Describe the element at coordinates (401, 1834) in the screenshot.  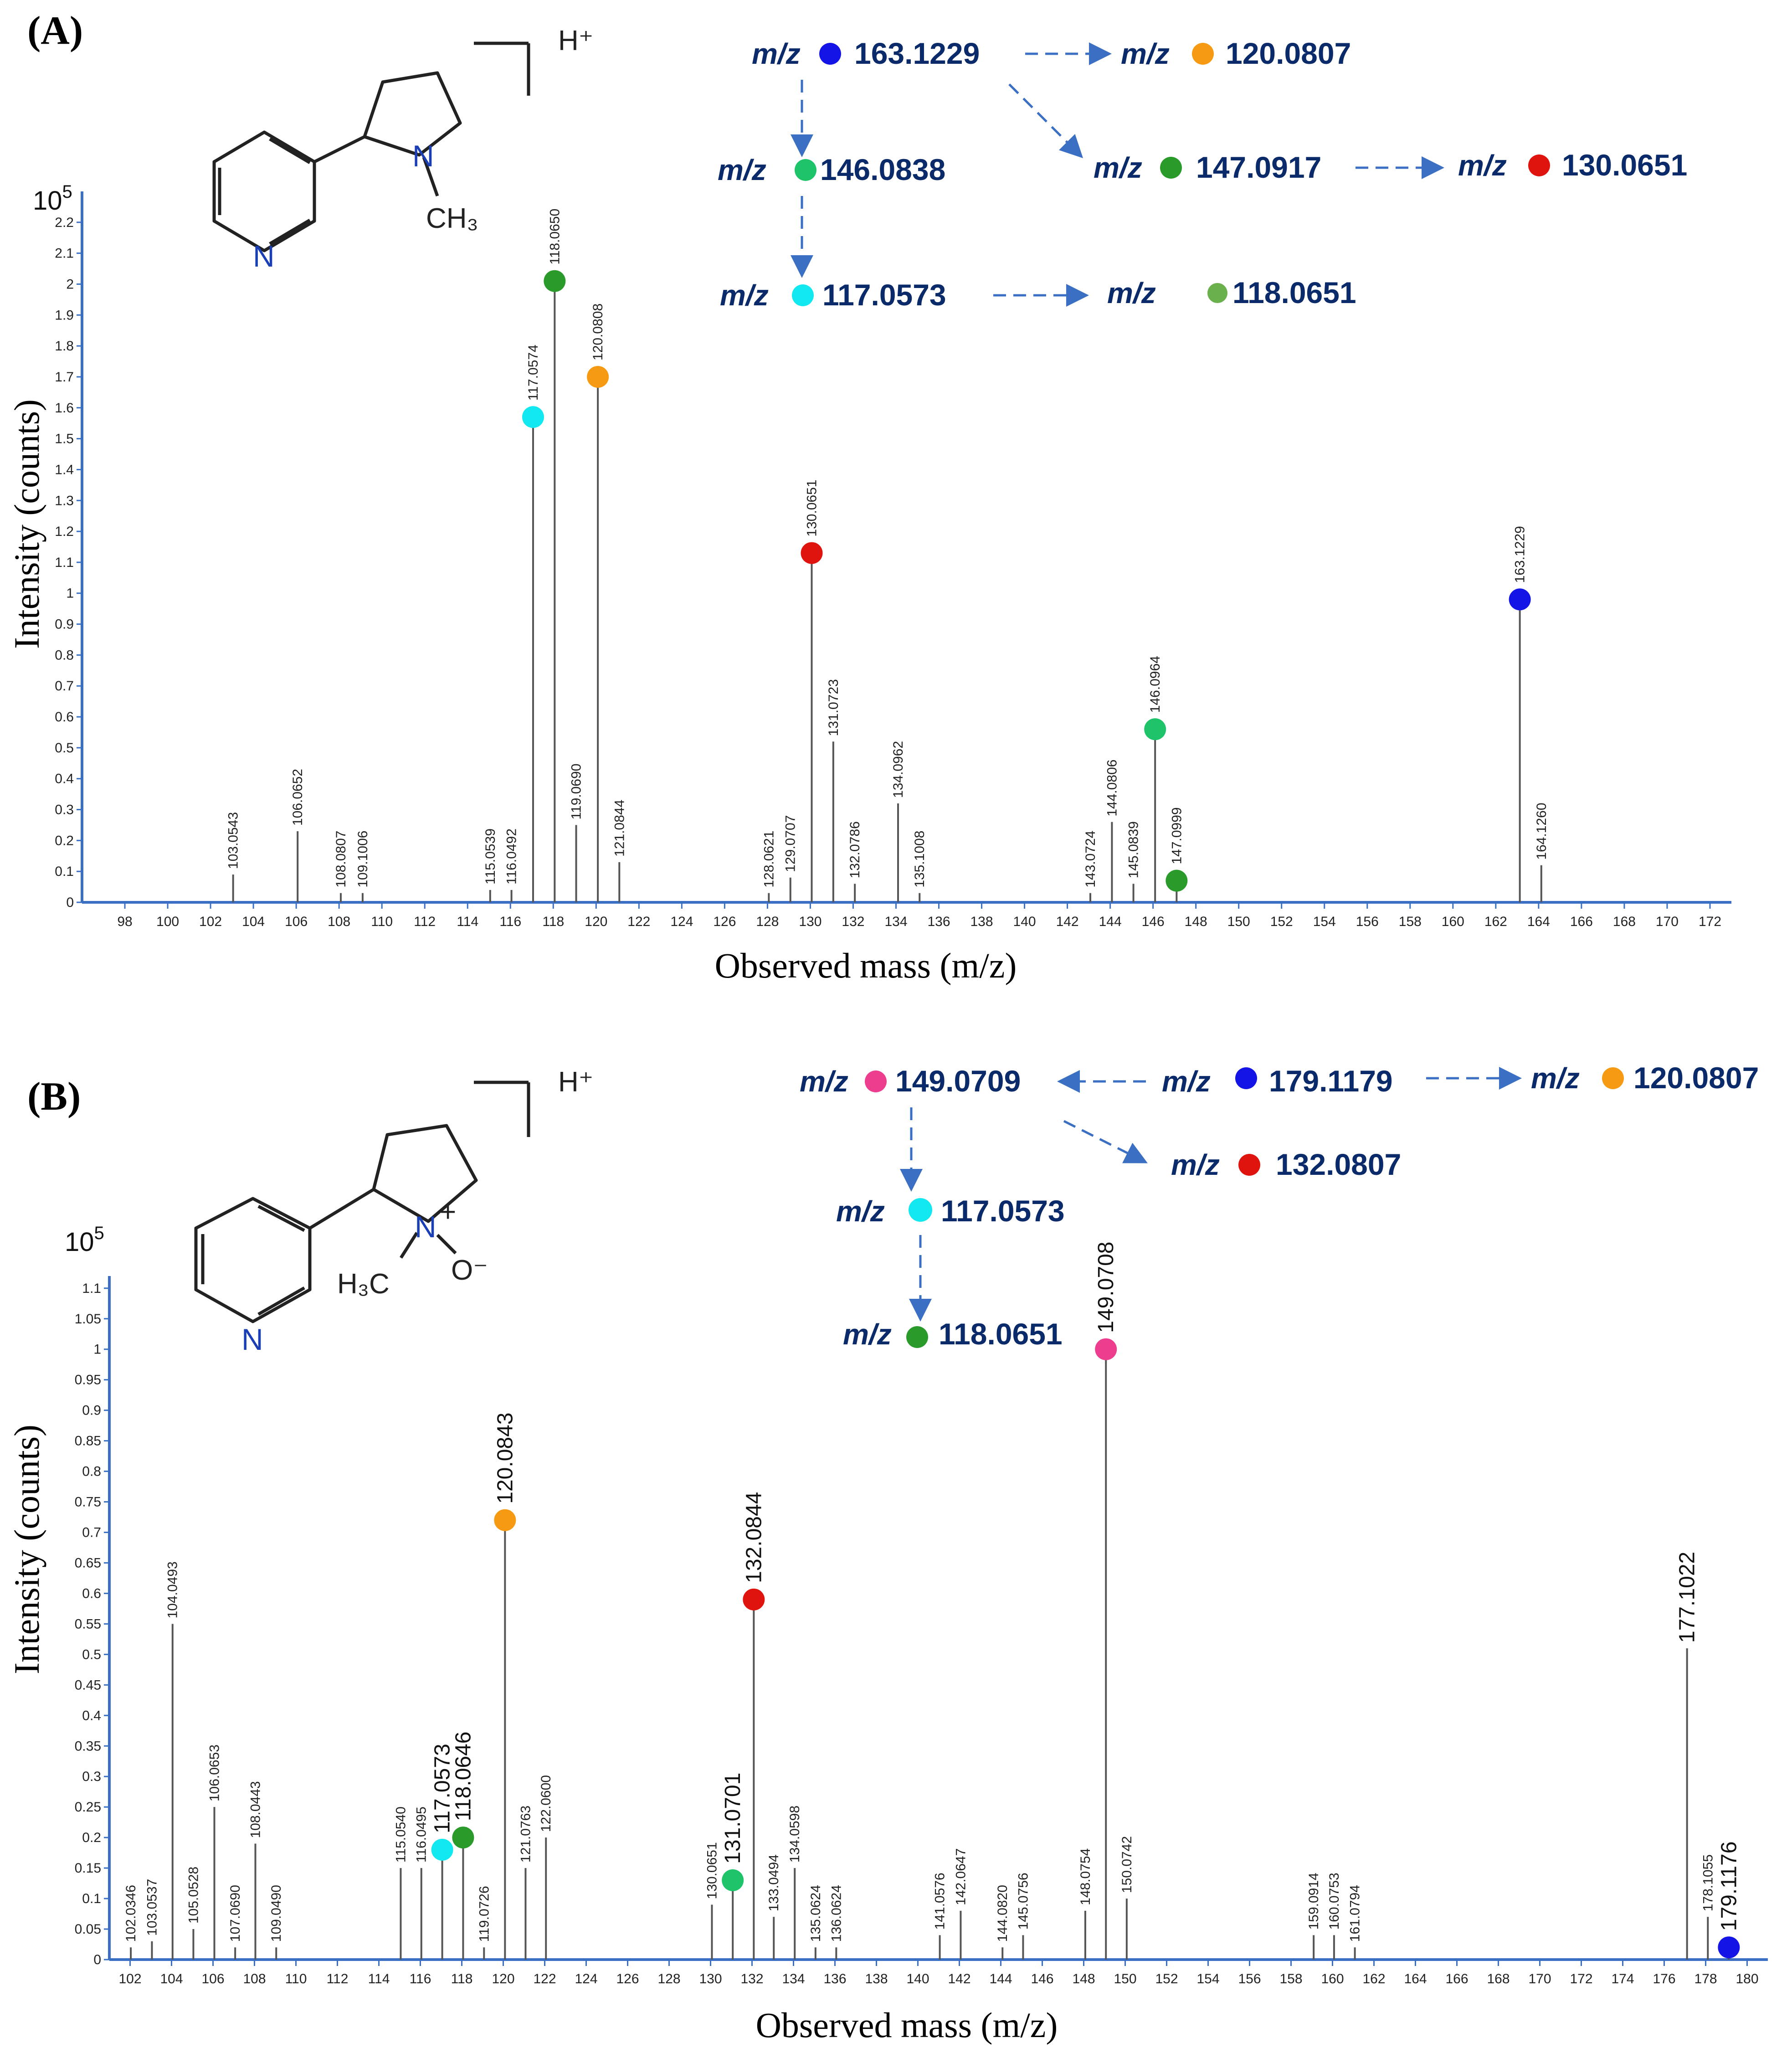
I see `peak-label: 115.0540` at that location.